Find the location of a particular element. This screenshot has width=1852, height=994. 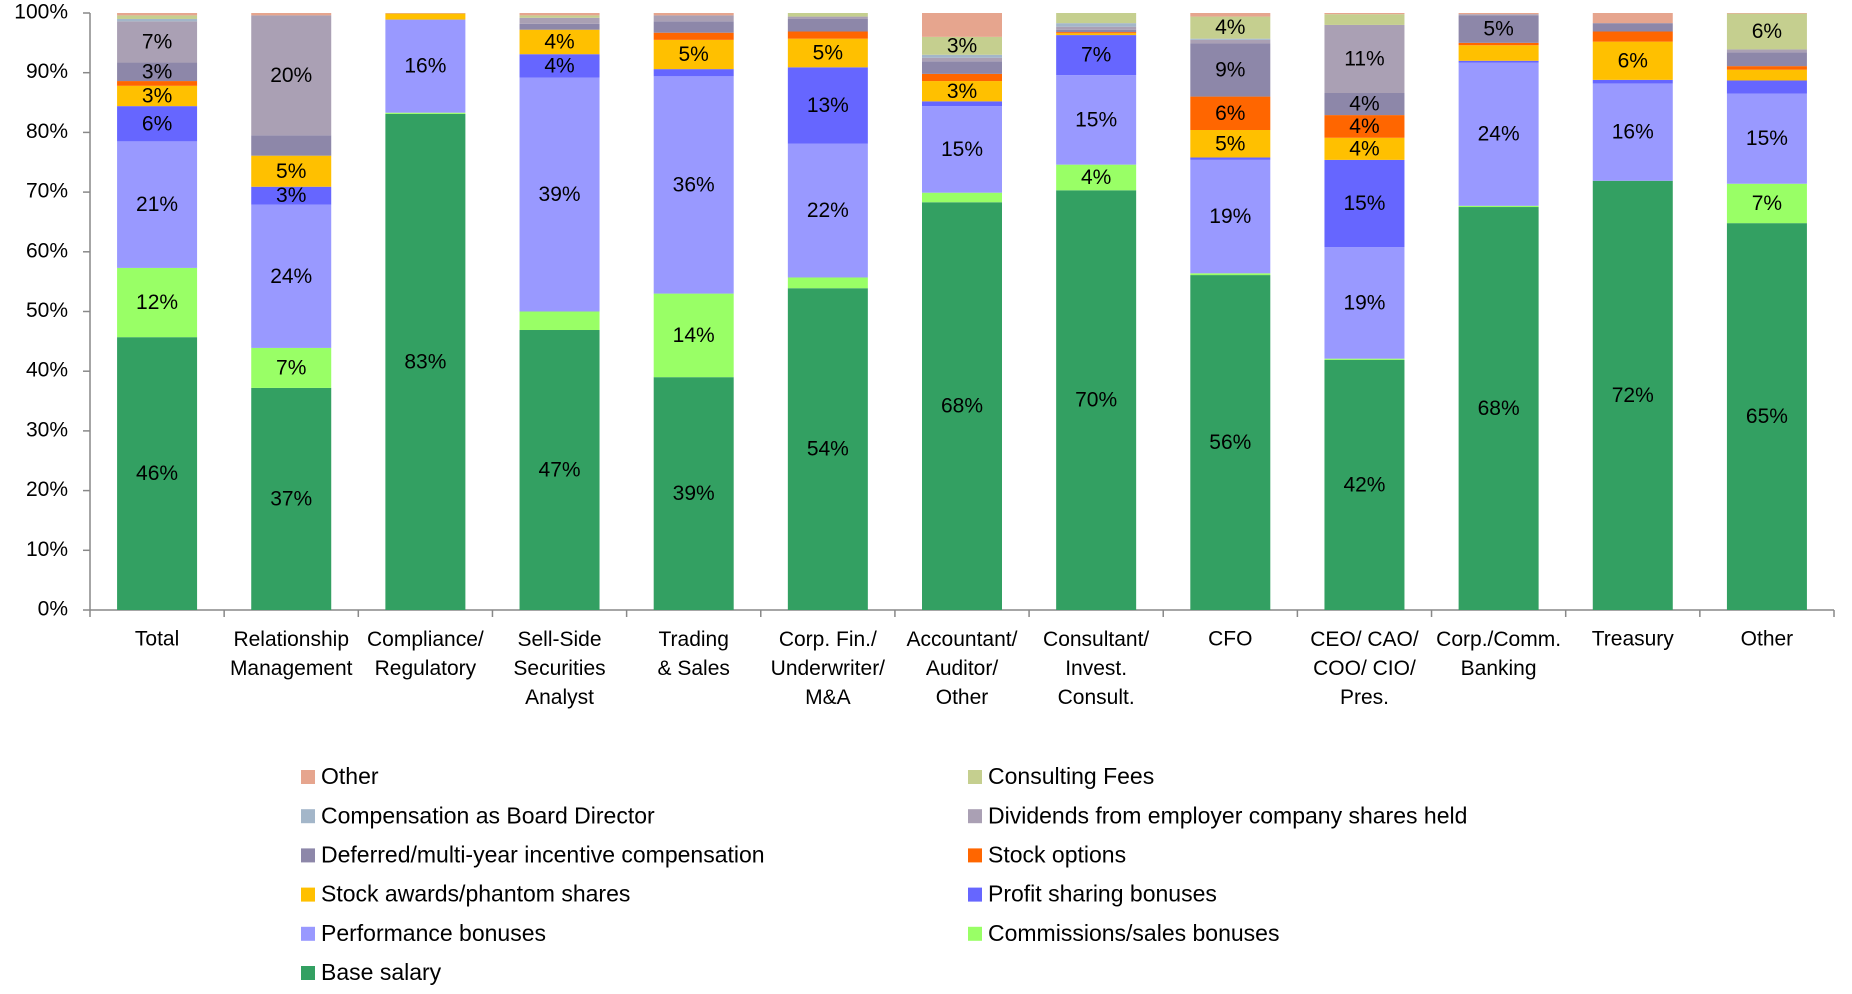

x-tick-label: Other is located at coordinates (1767, 639).